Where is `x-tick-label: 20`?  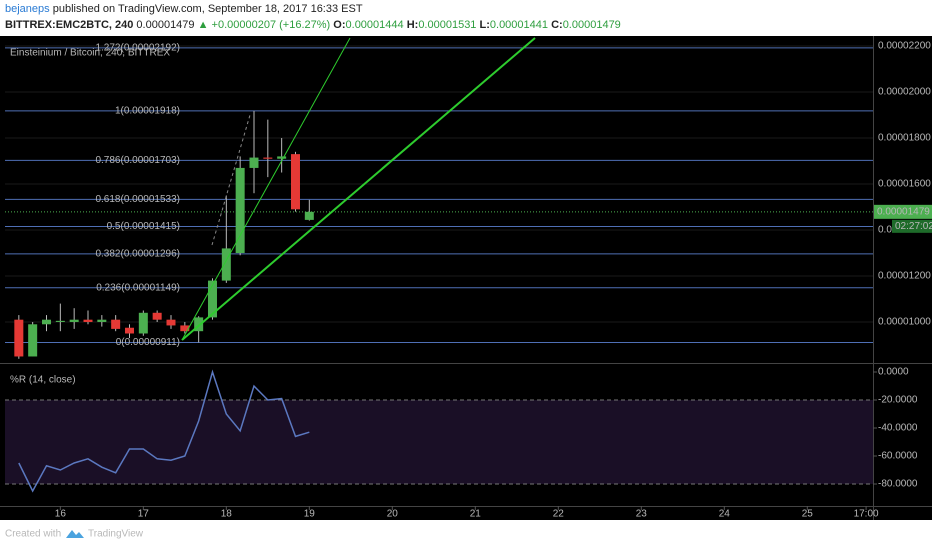 x-tick-label: 20 is located at coordinates (393, 514).